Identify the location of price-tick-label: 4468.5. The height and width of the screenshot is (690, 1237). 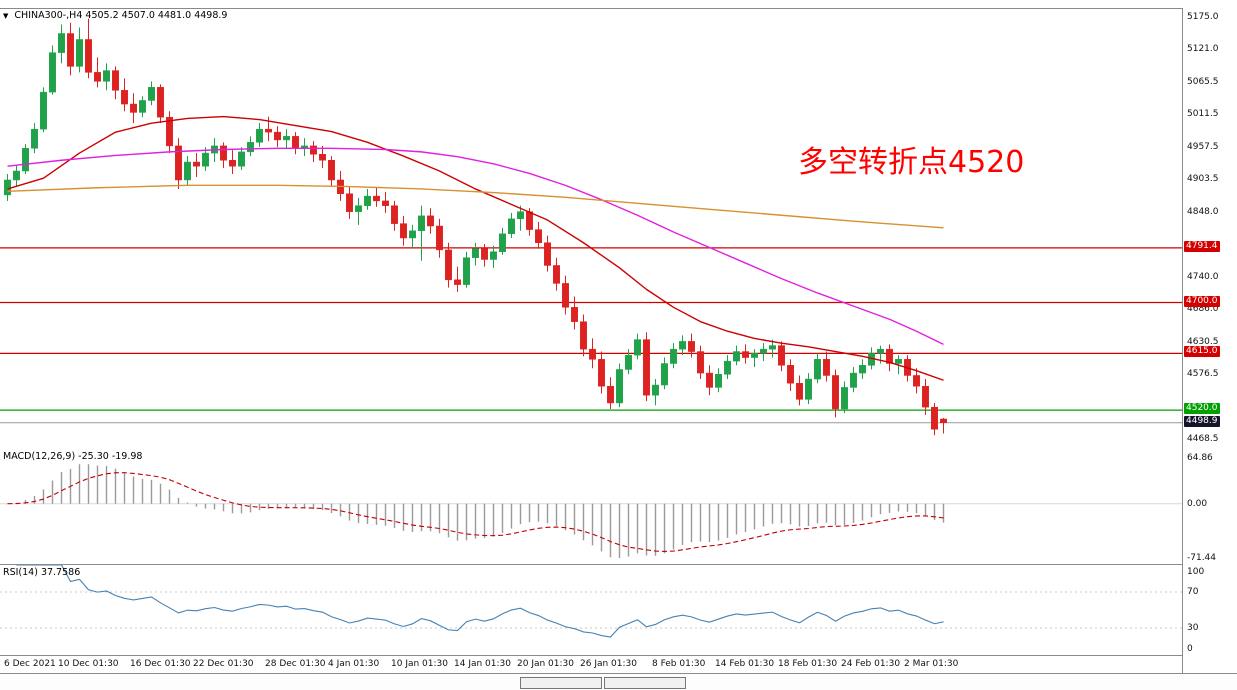
(1203, 438).